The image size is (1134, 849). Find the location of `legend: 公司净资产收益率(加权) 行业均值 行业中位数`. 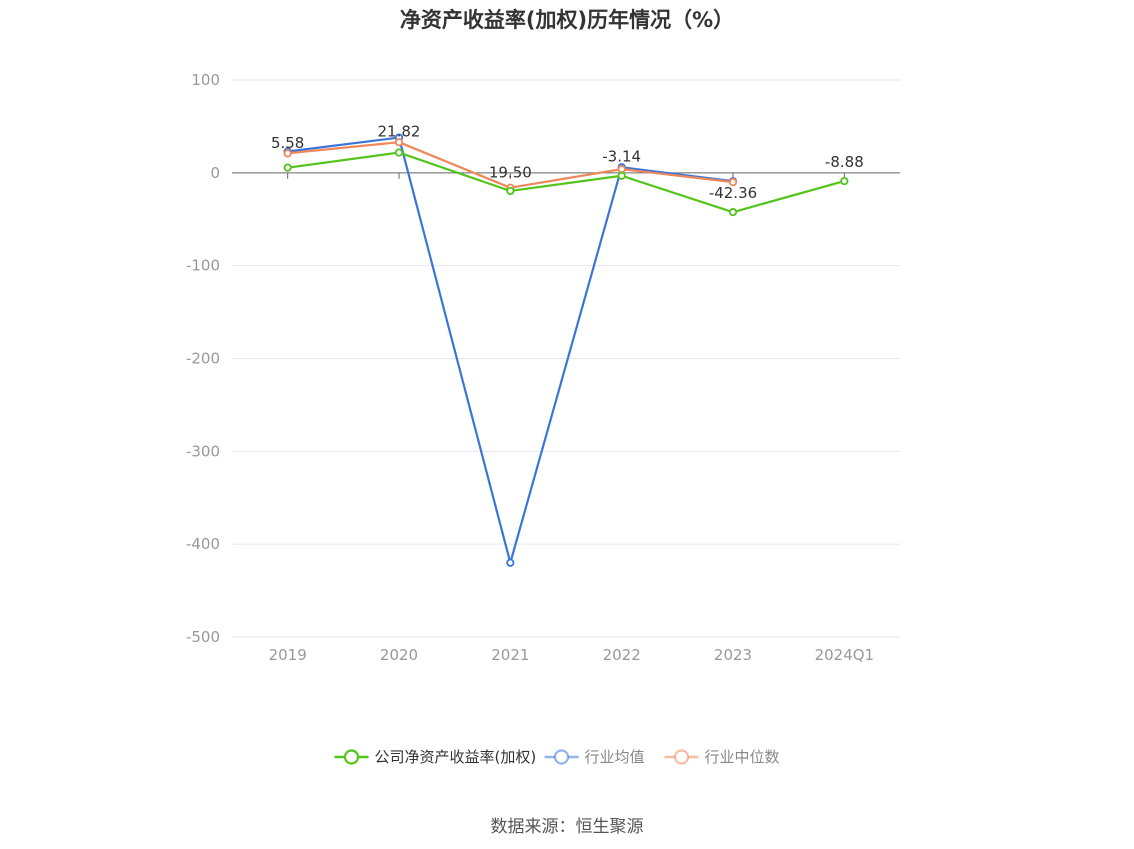

legend: 公司净资产收益率(加权) 行业均值 行业中位数 is located at coordinates (557, 757).